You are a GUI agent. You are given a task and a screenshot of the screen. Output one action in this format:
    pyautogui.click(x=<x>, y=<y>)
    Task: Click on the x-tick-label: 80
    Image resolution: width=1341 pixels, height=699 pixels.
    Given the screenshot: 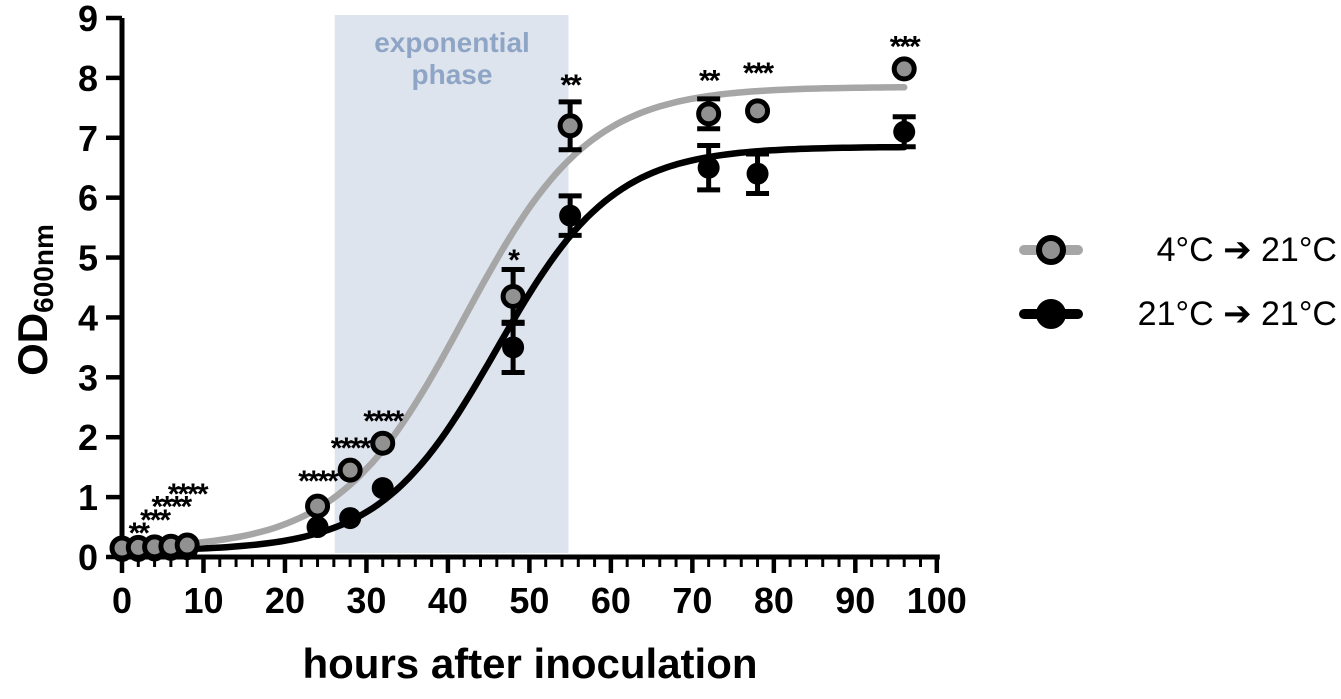 What is the action you would take?
    pyautogui.click(x=774, y=600)
    